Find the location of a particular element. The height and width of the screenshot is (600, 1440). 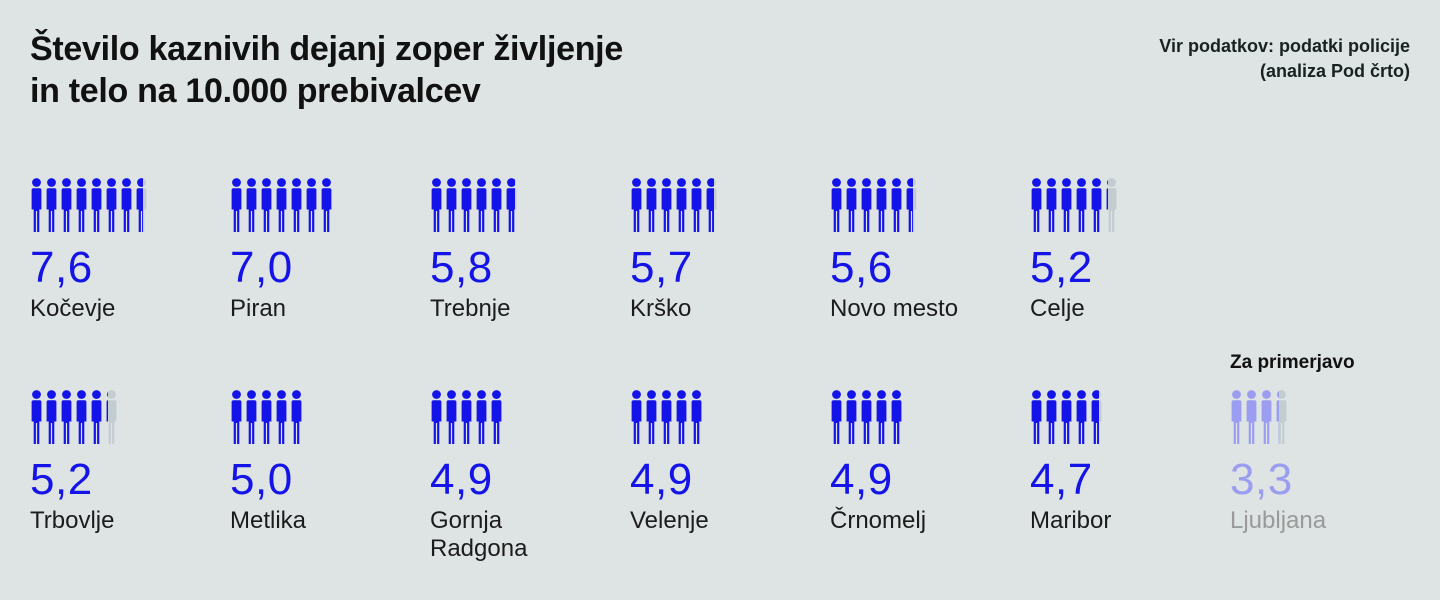

city-cell-kočevje: 7,6 Kočevje is located at coordinates (130, 250).